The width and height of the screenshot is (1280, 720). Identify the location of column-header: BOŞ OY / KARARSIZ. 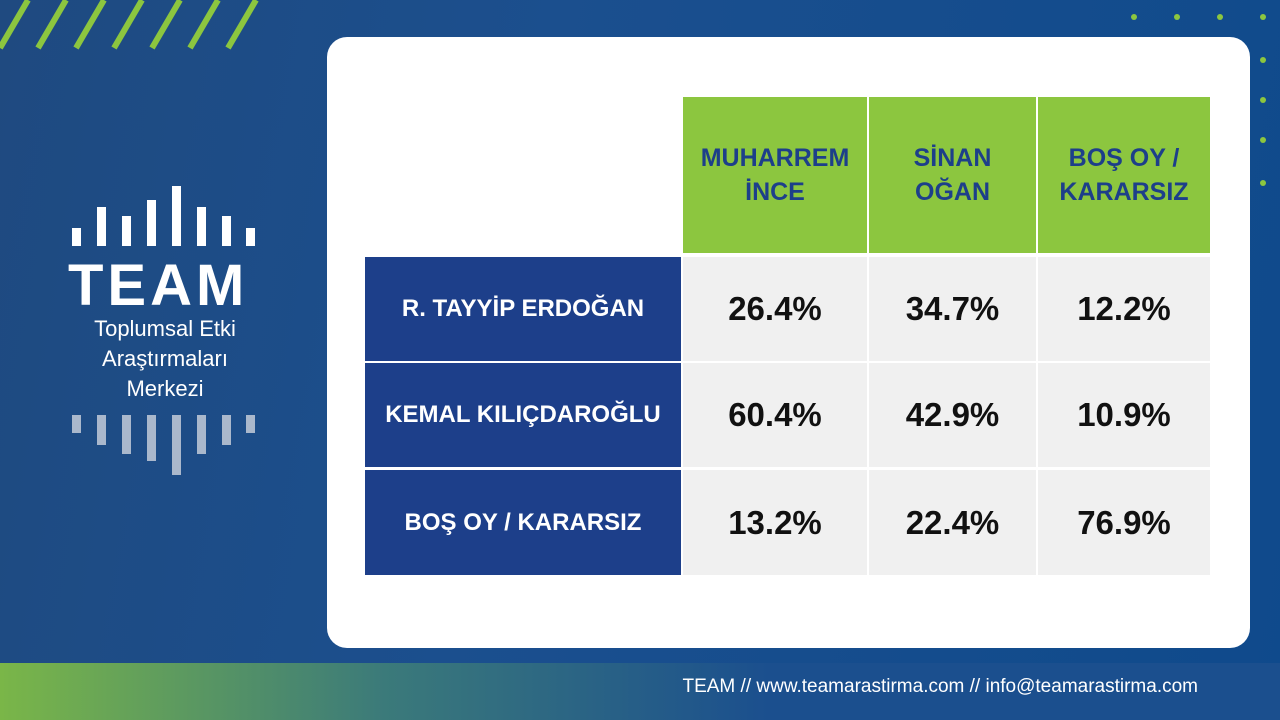
(1124, 175).